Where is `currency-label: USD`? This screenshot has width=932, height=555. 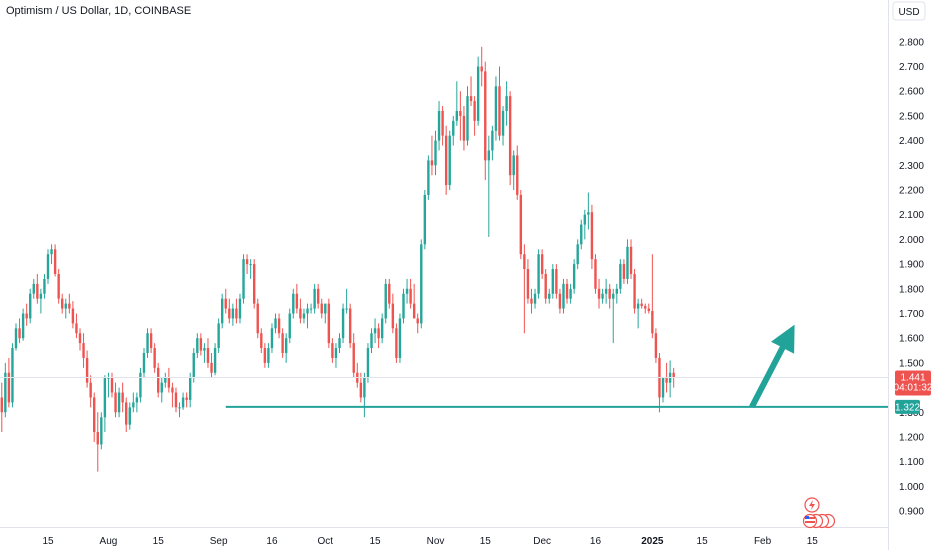
currency-label: USD is located at coordinates (908, 12).